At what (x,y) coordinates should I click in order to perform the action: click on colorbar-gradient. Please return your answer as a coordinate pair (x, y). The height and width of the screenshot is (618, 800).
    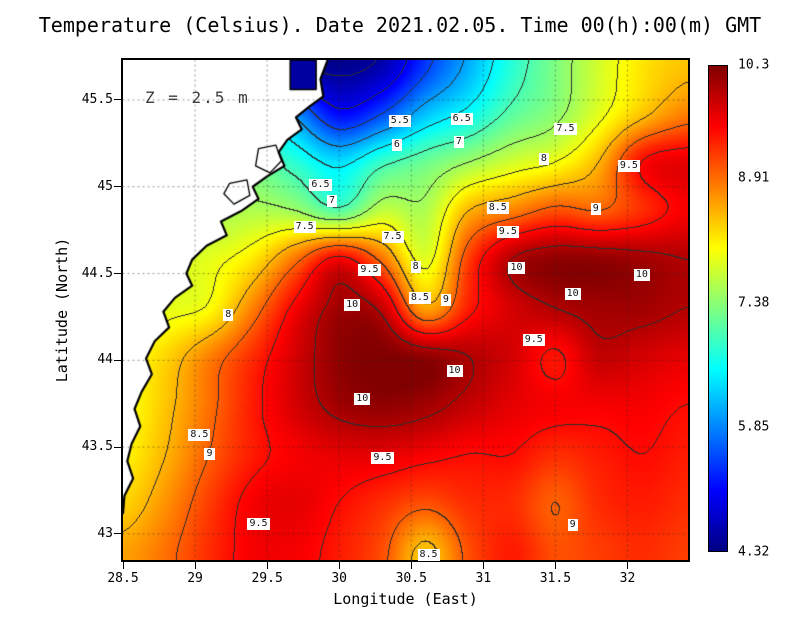
    Looking at the image, I should click on (718, 308).